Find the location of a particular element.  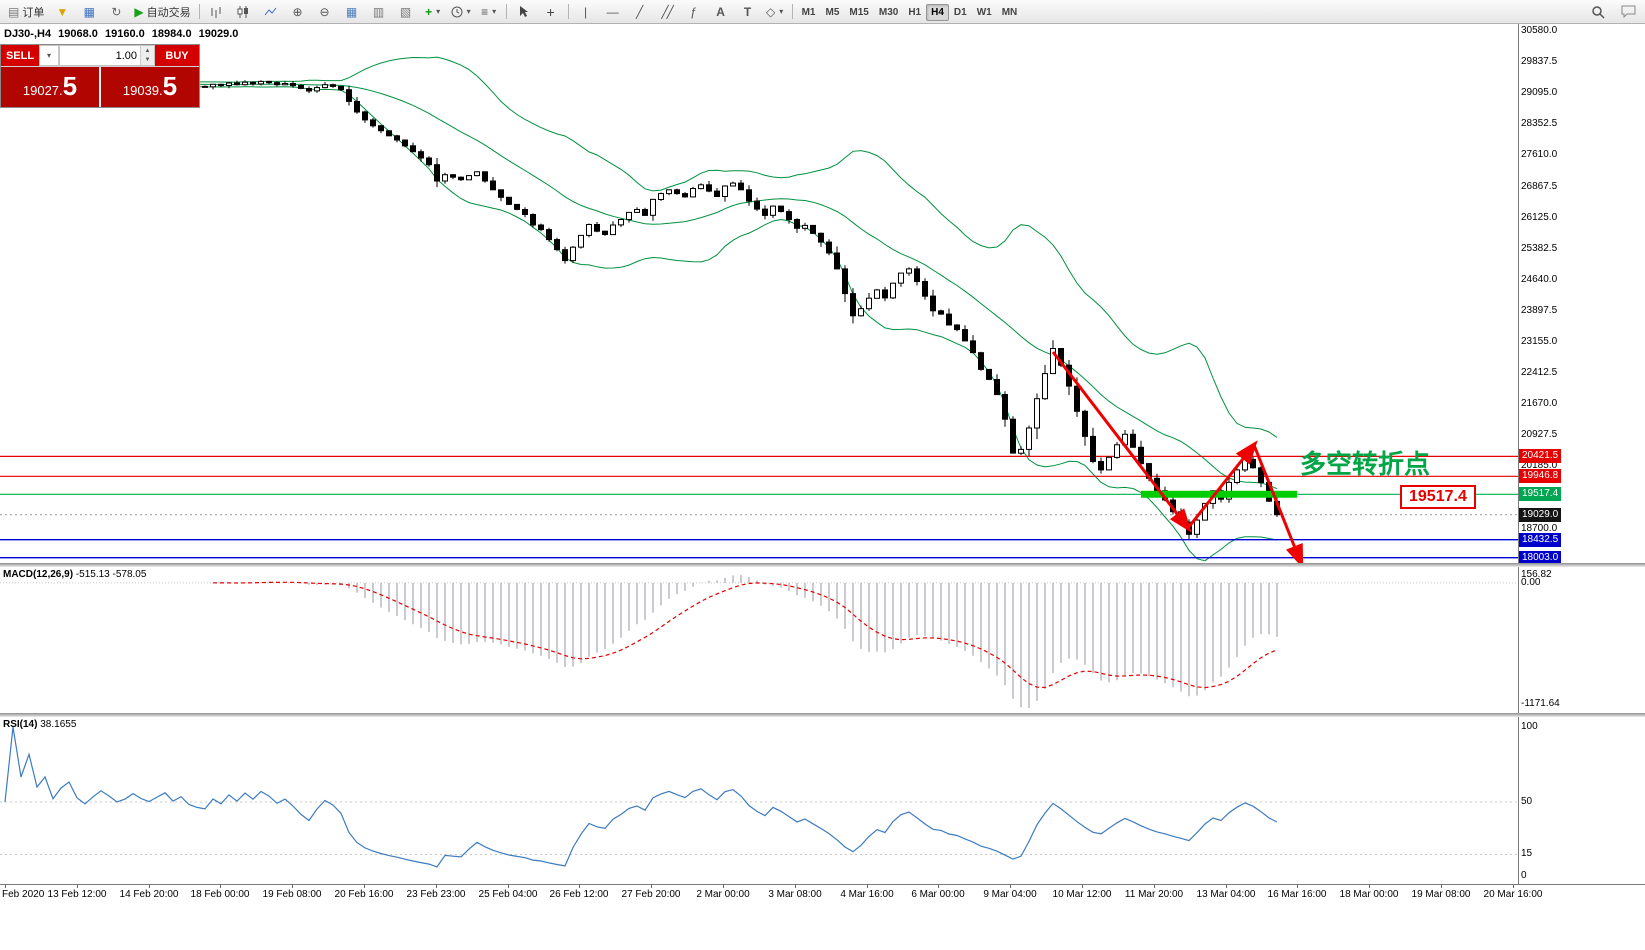

zoom-out-icon: ⊖ is located at coordinates (324, 11).